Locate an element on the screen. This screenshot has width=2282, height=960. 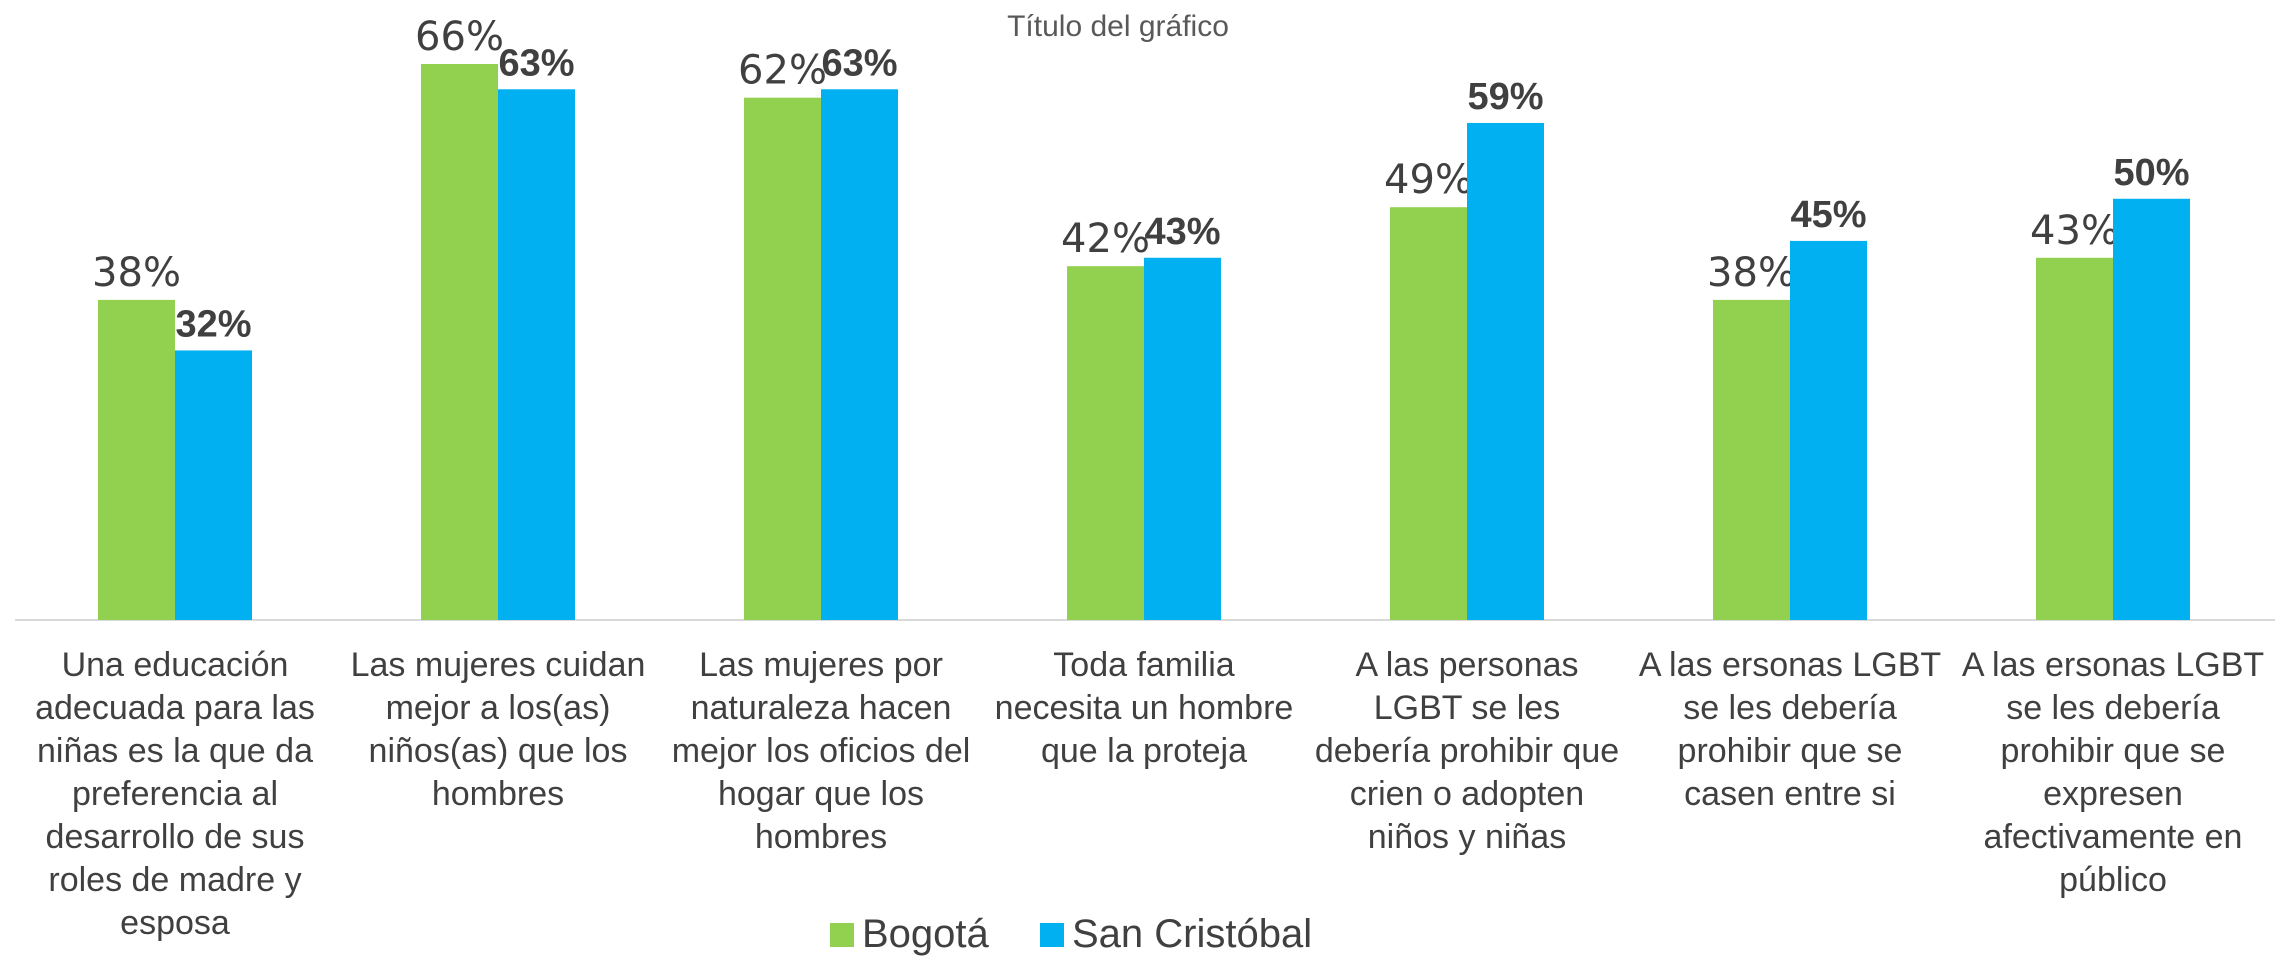
legend-item: San Cristóbal is located at coordinates (1176, 934).